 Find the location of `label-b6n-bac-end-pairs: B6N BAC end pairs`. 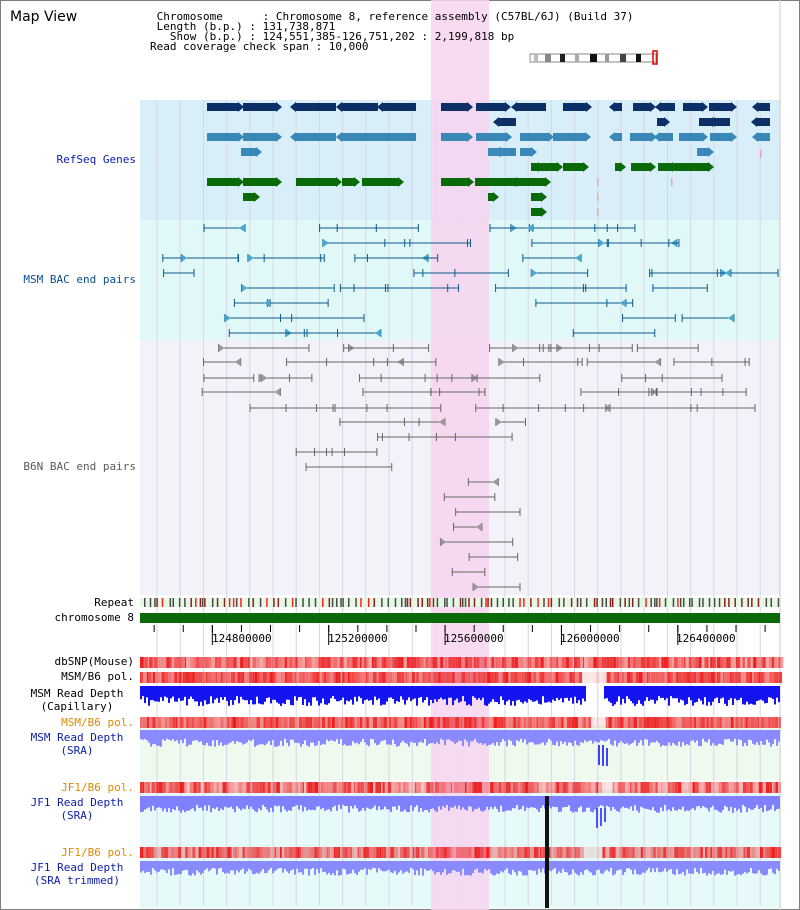

label-b6n-bac-end-pairs: B6N BAC end pairs is located at coordinates (79, 466).